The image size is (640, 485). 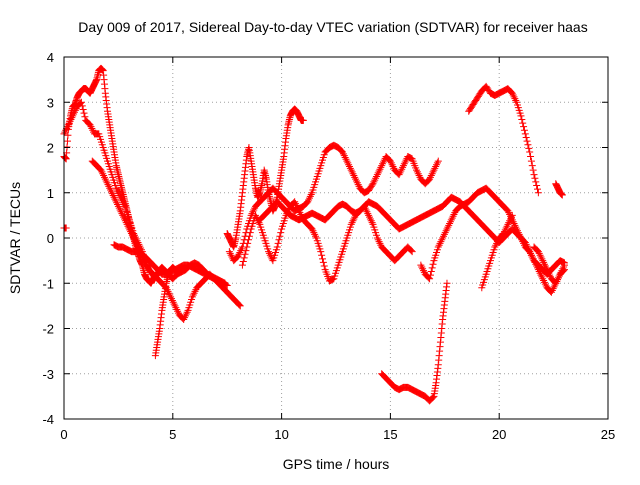 What do you see at coordinates (50, 148) in the screenshot?
I see `y-tick-label: 2` at bounding box center [50, 148].